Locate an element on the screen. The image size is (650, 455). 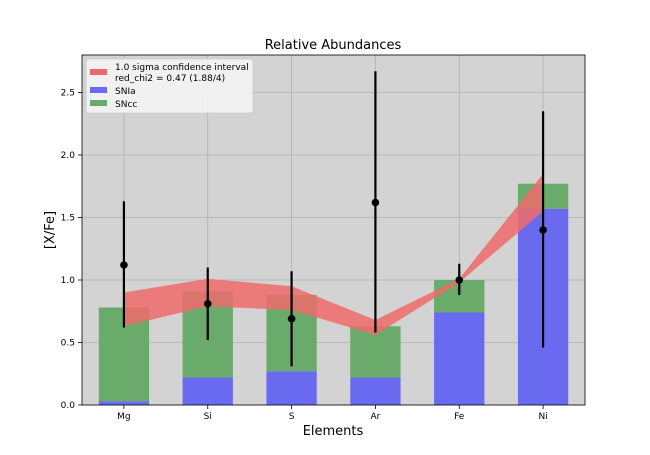
bar-snia-ar is located at coordinates (375, 391).